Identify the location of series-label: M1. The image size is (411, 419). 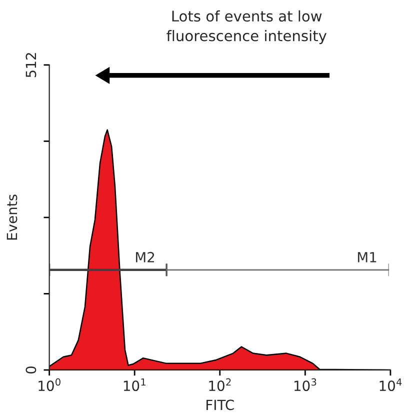
(367, 257).